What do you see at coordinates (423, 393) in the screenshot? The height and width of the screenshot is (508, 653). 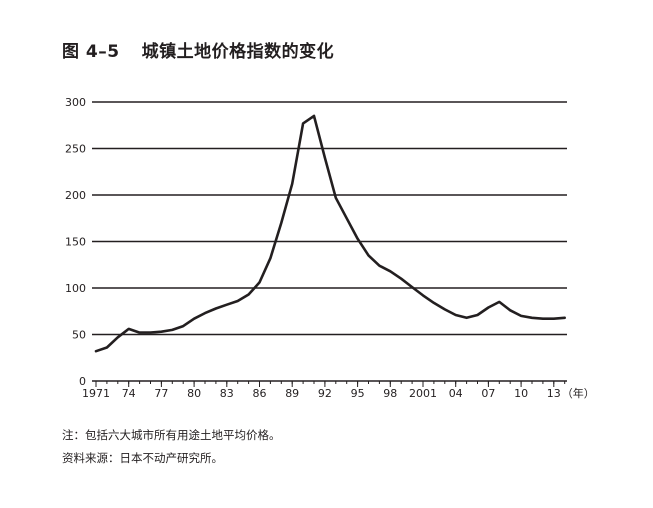 I see `x-tick-label-2001: 2001` at bounding box center [423, 393].